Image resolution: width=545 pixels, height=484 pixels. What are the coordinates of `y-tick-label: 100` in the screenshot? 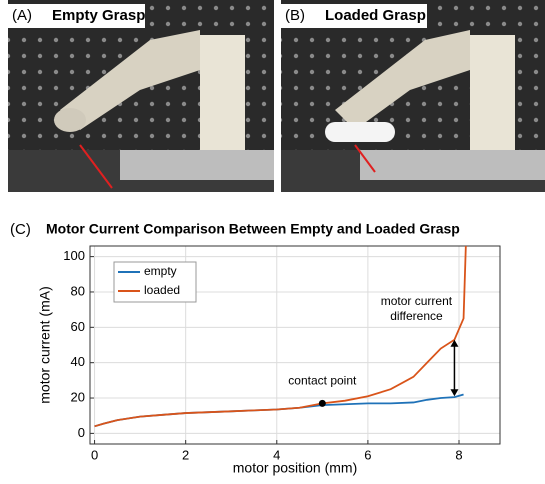 It's located at (74, 255).